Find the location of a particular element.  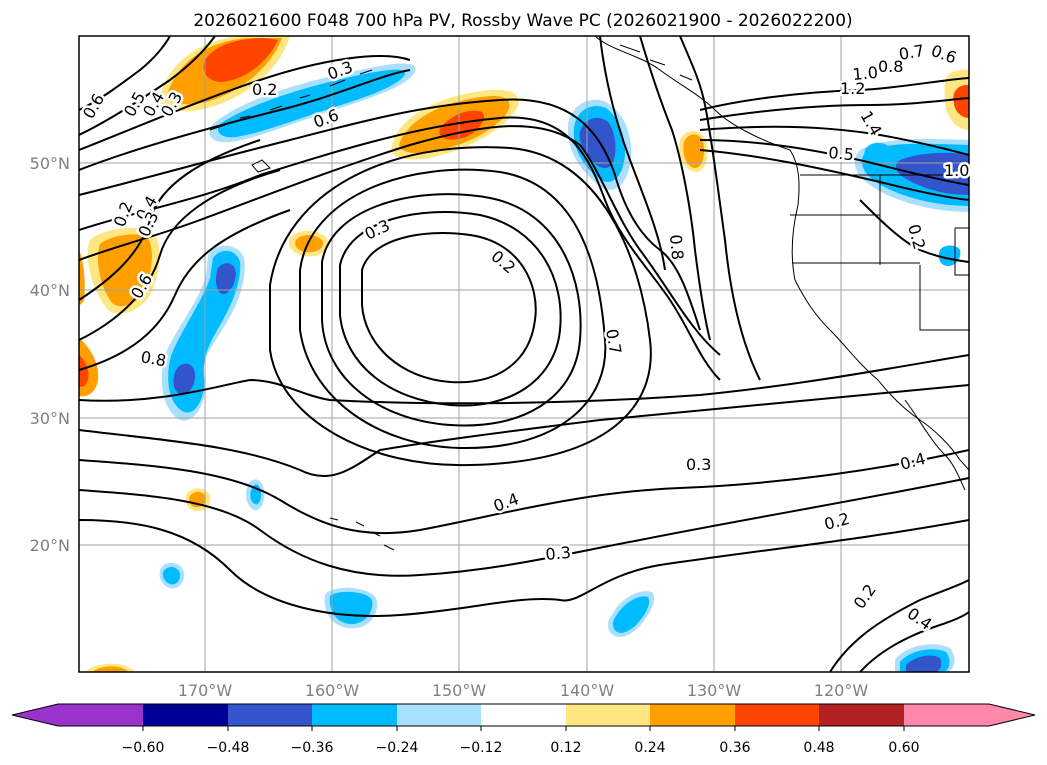

colorbar-tick-label: −0.24 is located at coordinates (397, 748).